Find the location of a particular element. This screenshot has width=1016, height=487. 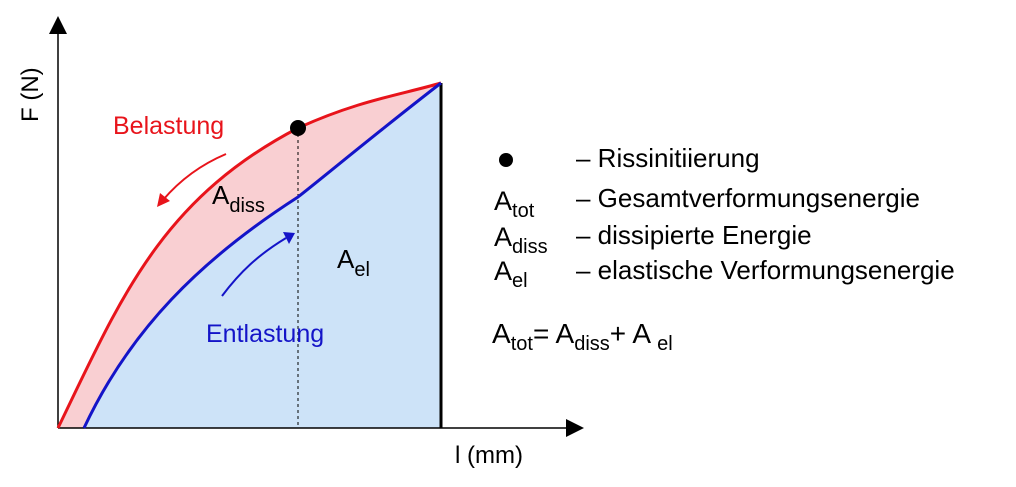

loading-arrowhead is located at coordinates (163, 200).